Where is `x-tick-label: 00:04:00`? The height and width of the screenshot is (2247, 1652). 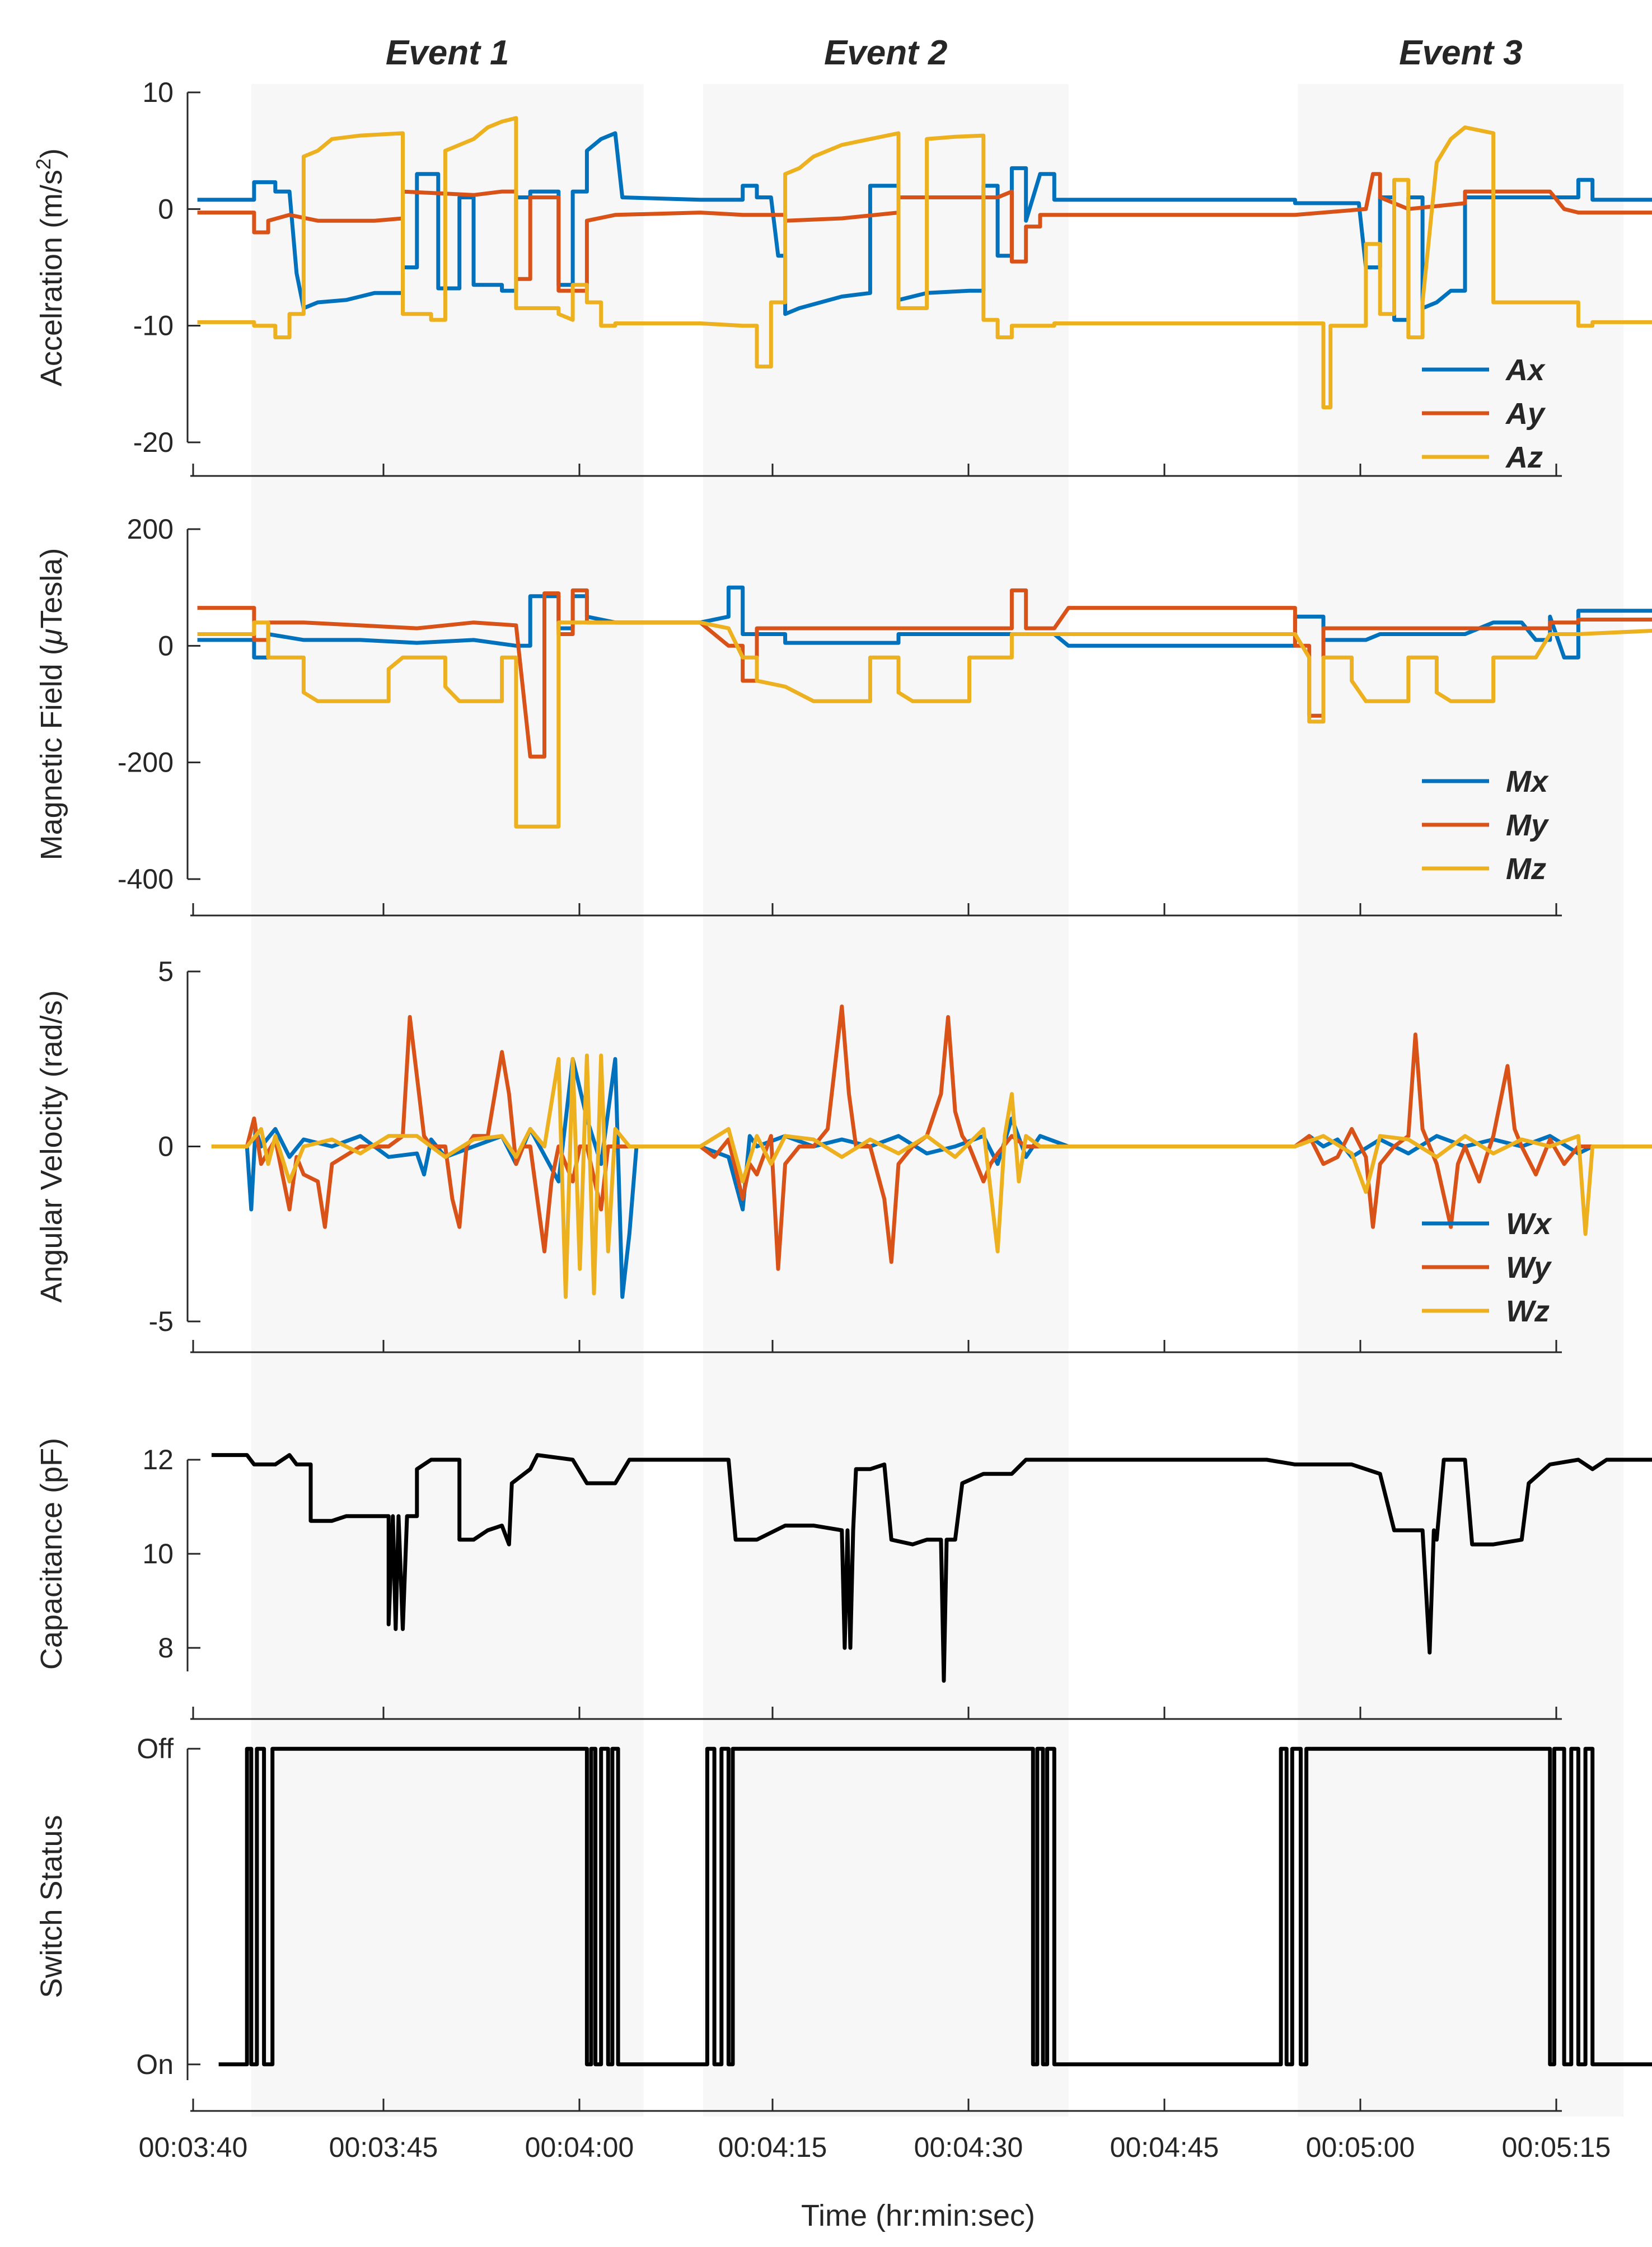 x-tick-label: 00:04:00 is located at coordinates (579, 2147).